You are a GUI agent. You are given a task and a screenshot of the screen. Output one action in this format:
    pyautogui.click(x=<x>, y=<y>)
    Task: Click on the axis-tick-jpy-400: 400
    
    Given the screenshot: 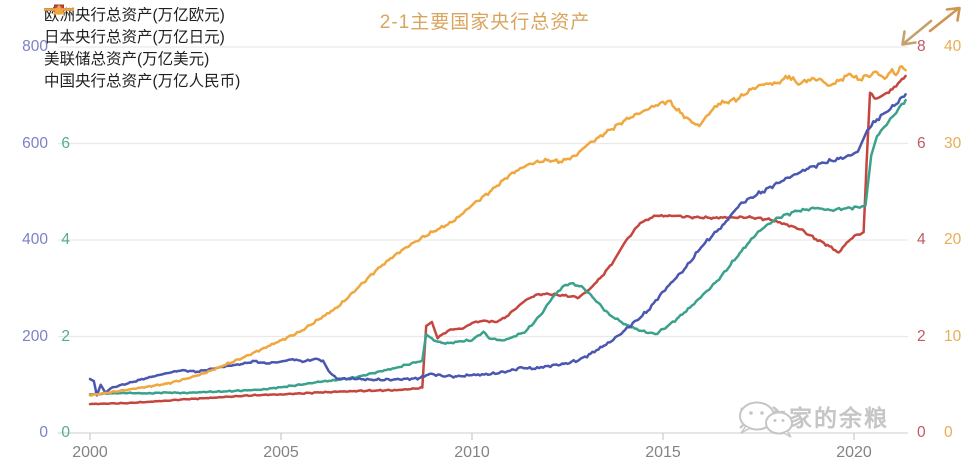 What is the action you would take?
    pyautogui.click(x=35, y=239)
    